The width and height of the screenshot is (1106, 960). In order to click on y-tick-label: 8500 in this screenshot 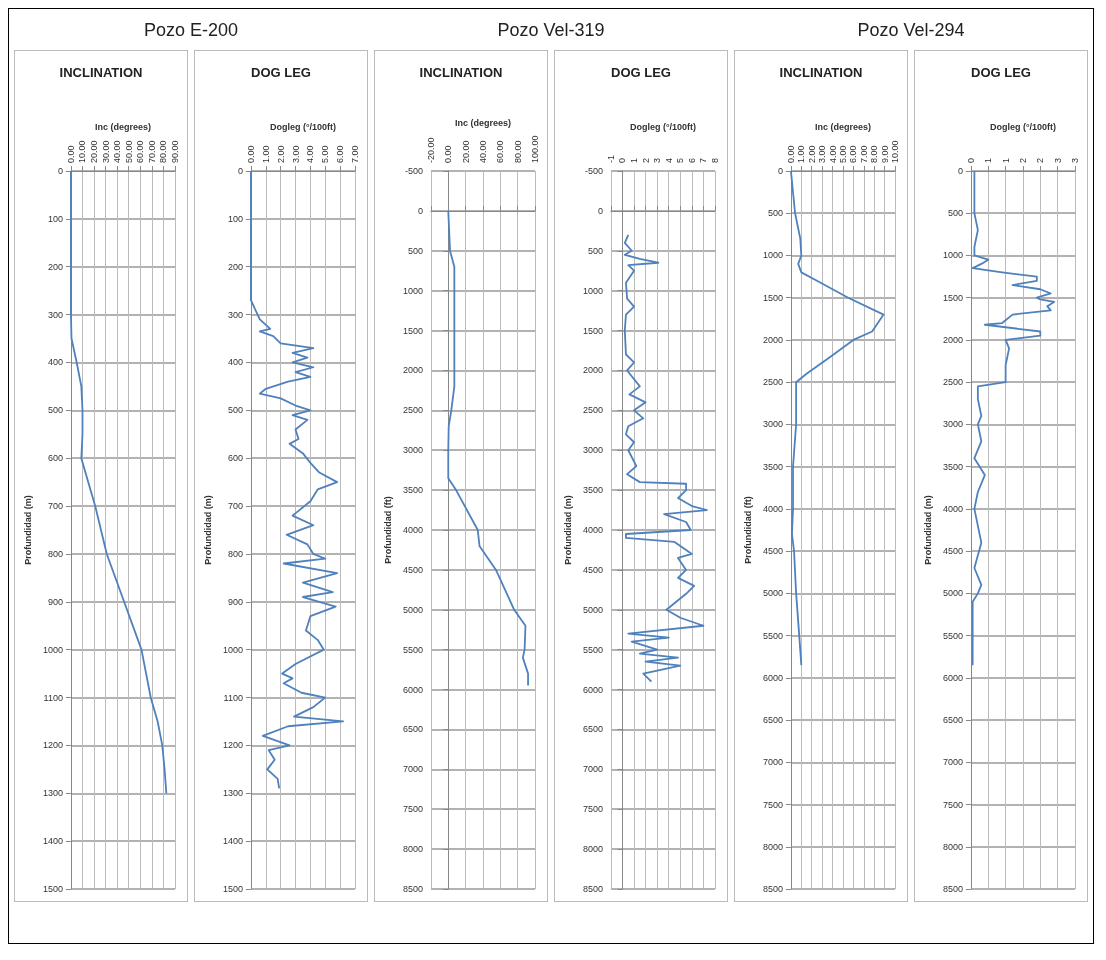, I will do `click(772, 889)`.